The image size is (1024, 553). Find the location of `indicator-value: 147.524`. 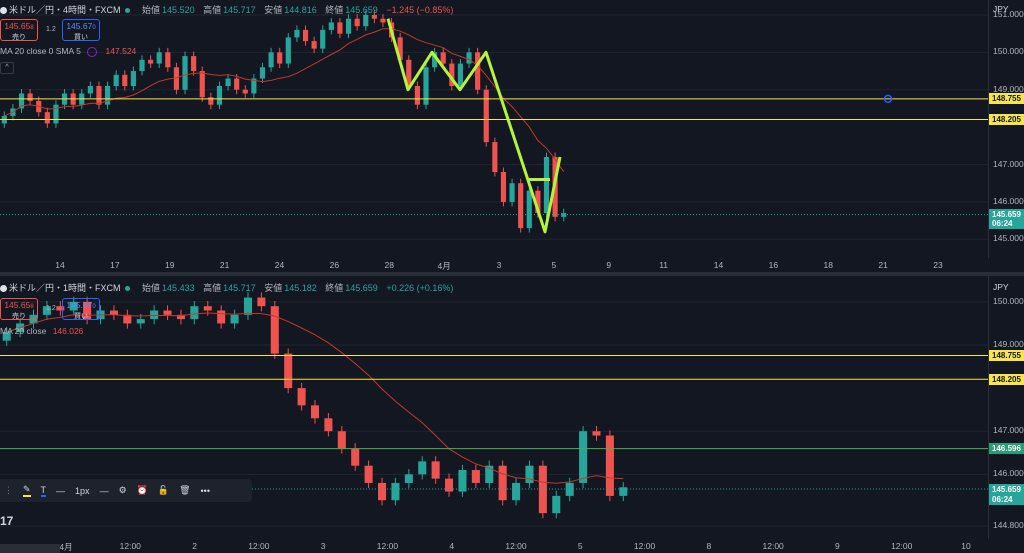

indicator-value: 147.524 is located at coordinates (121, 51).